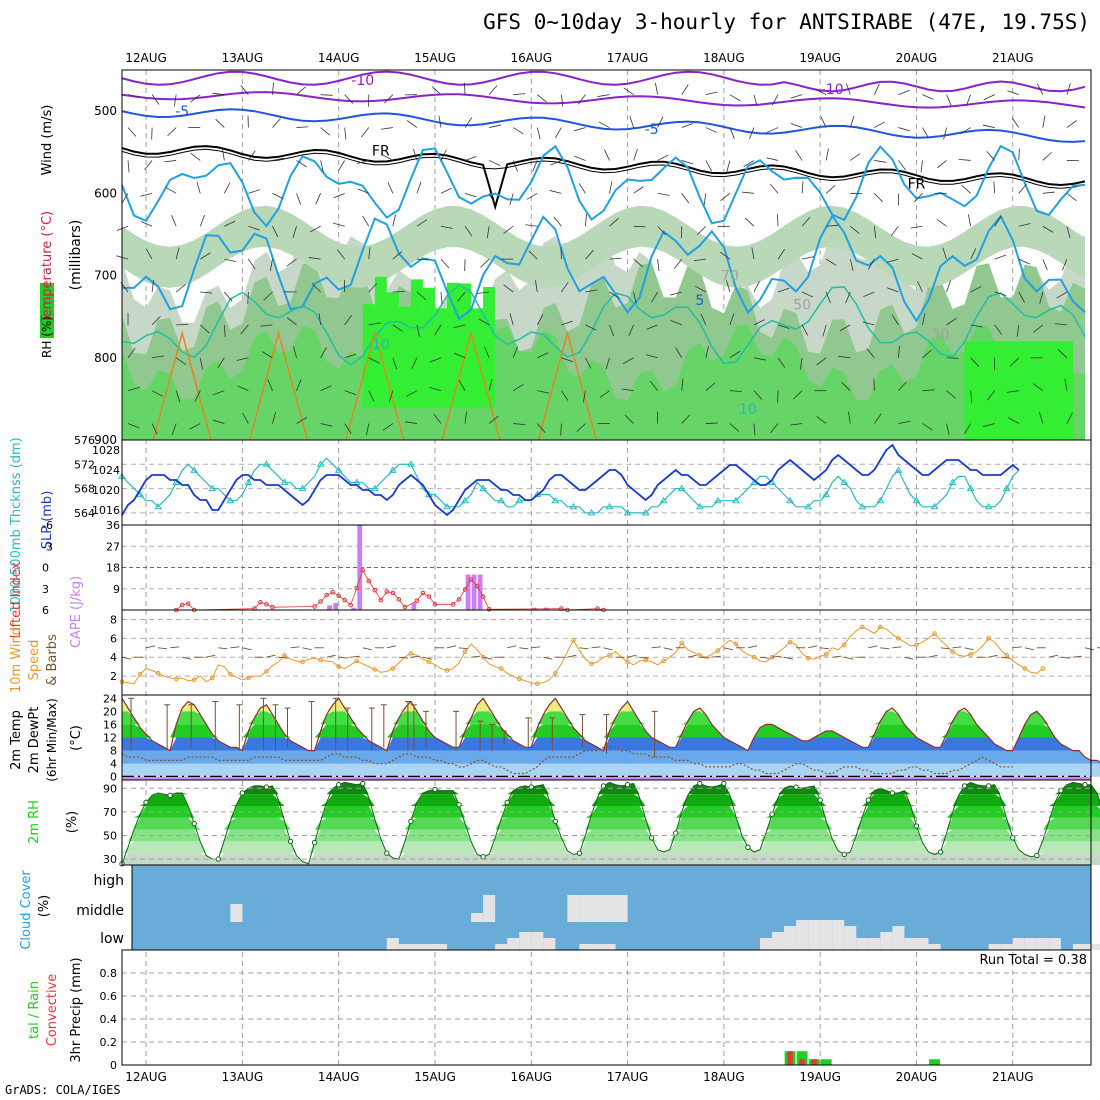 The image size is (1100, 1100). Describe the element at coordinates (109, 1042) in the screenshot. I see `precip-tick-label: 0.2` at that location.